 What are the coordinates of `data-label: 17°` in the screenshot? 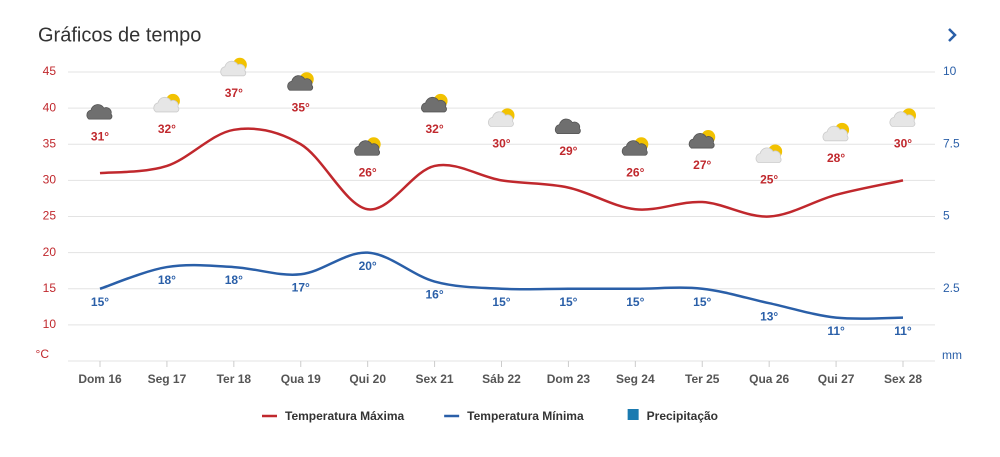 It's located at (301, 287).